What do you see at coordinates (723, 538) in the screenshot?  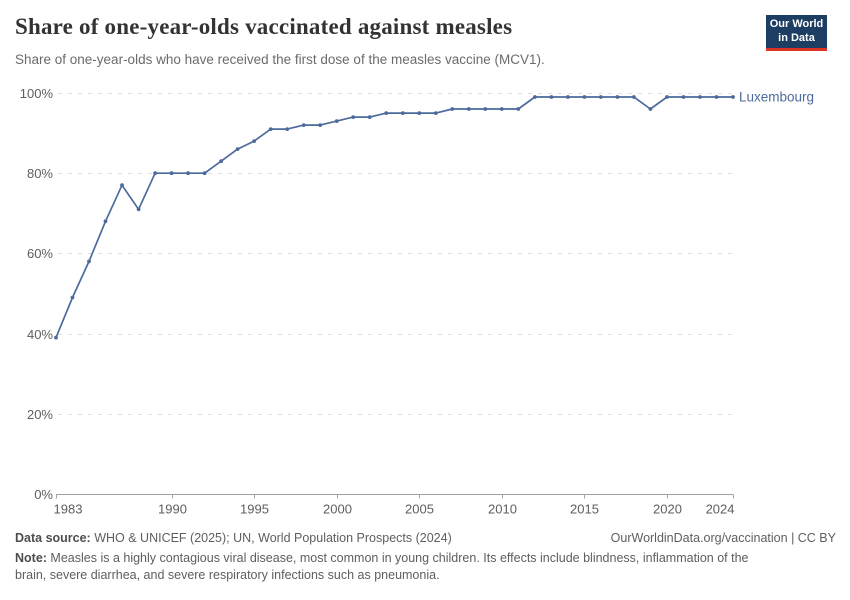 I see `footer-rights-link: OurWorldinData.org/vaccination | CC BY` at bounding box center [723, 538].